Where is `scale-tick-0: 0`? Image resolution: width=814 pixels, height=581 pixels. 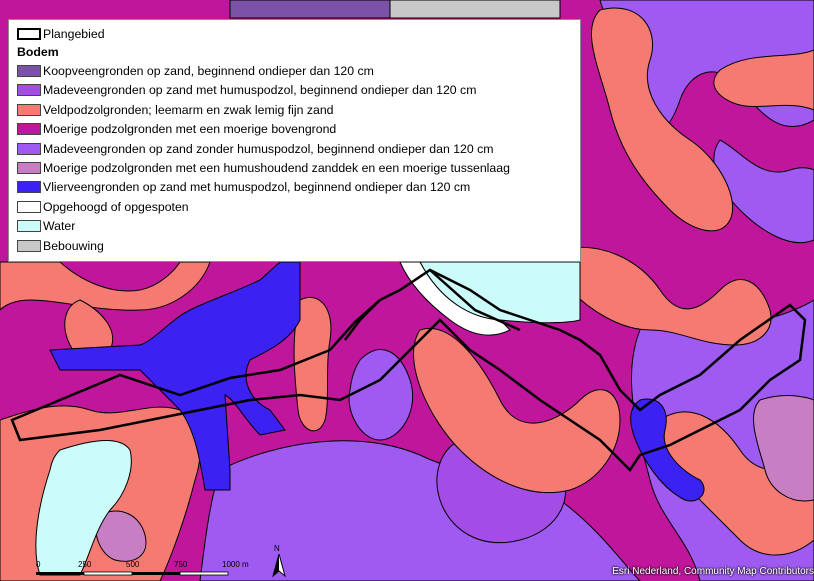
scale-tick-0: 0 is located at coordinates (38, 564).